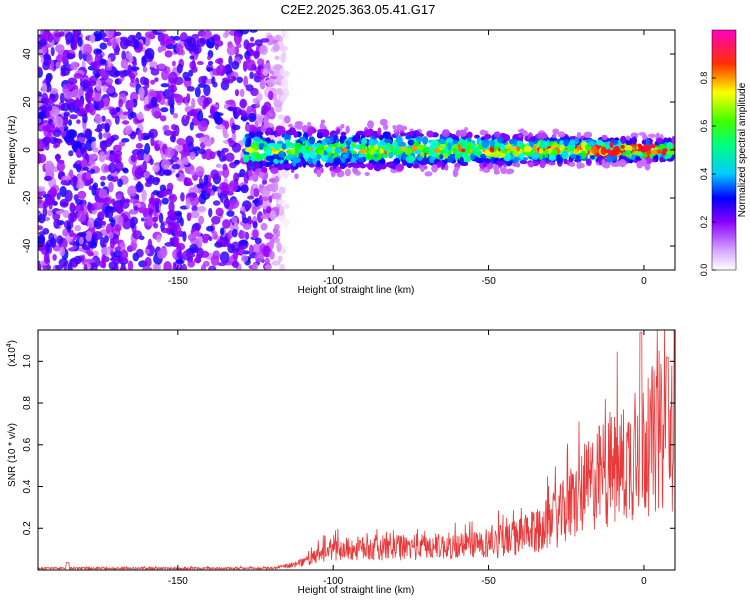 The width and height of the screenshot is (750, 600). What do you see at coordinates (704, 78) in the screenshot?
I see `colorbar-tick-label: 0.8` at bounding box center [704, 78].